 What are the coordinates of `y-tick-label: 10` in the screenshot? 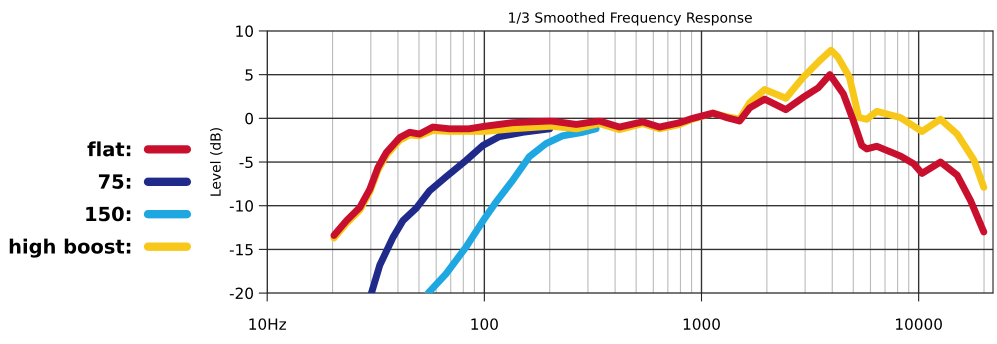 It's located at (244, 31).